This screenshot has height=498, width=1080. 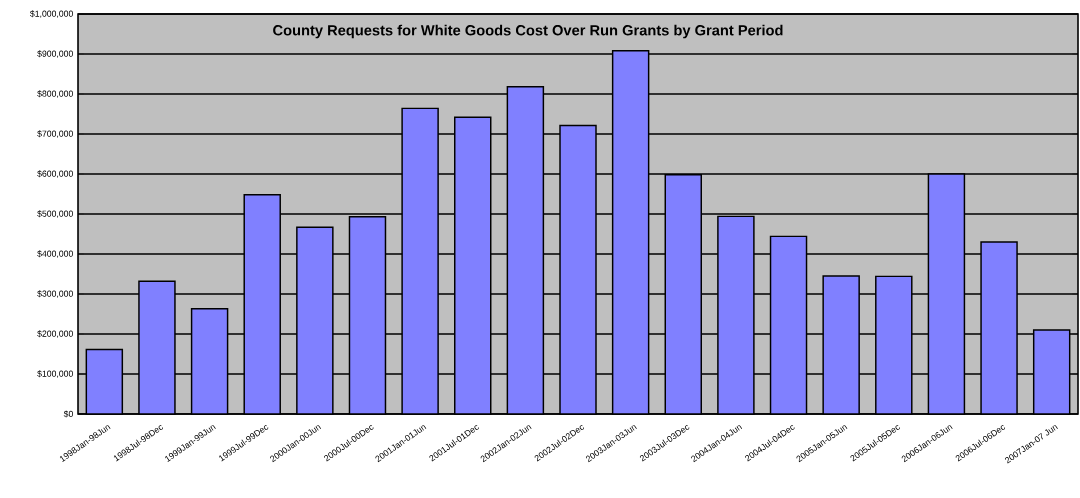 I want to click on y-tick-label: $1,000,000, so click(x=51, y=14).